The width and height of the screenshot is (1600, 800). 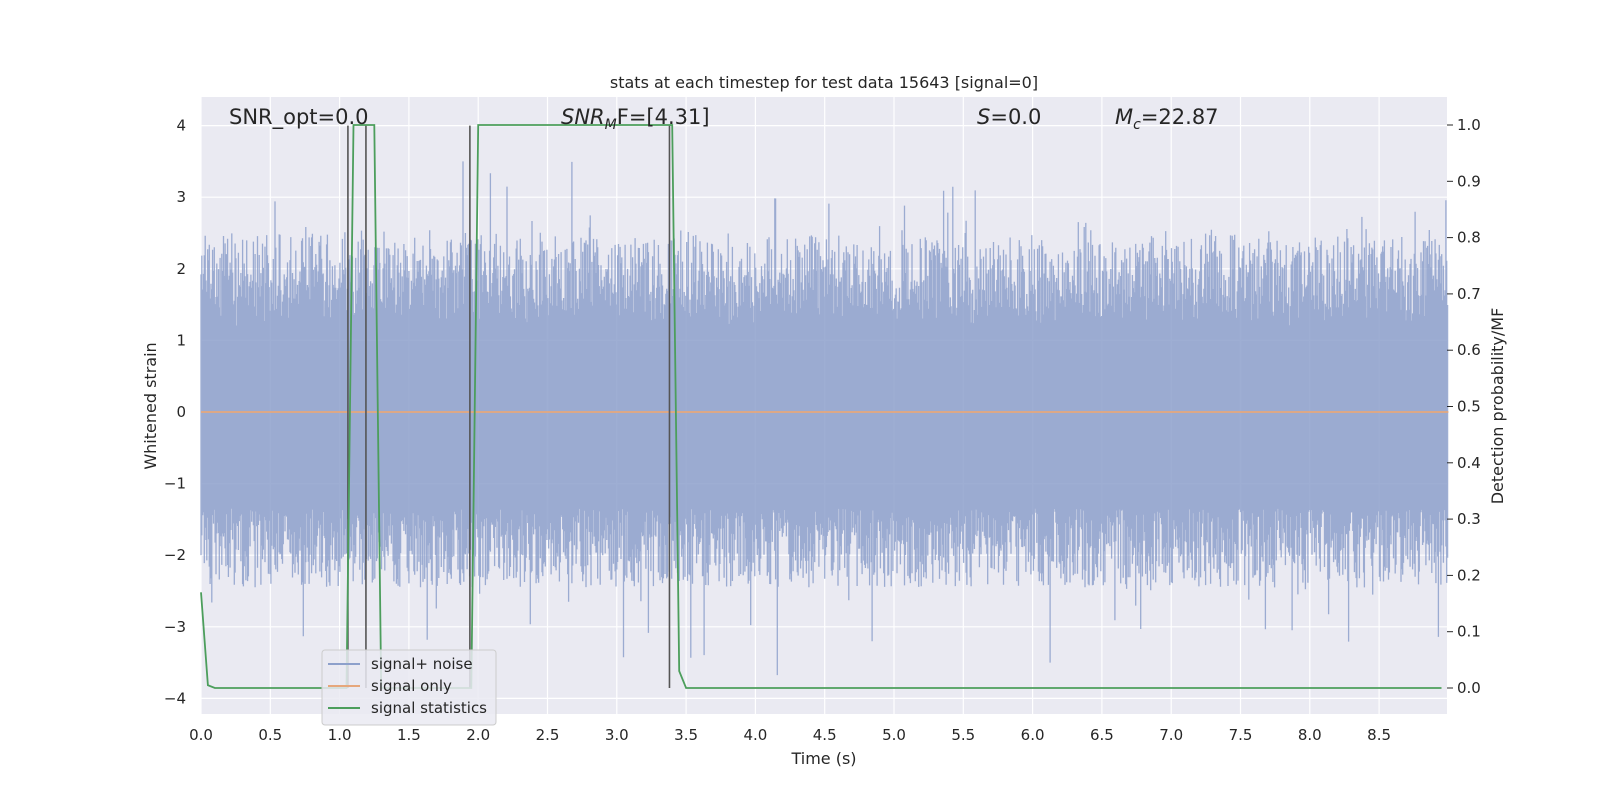 I want to click on y-right-tick-label: 0.2, so click(x=1469, y=575).